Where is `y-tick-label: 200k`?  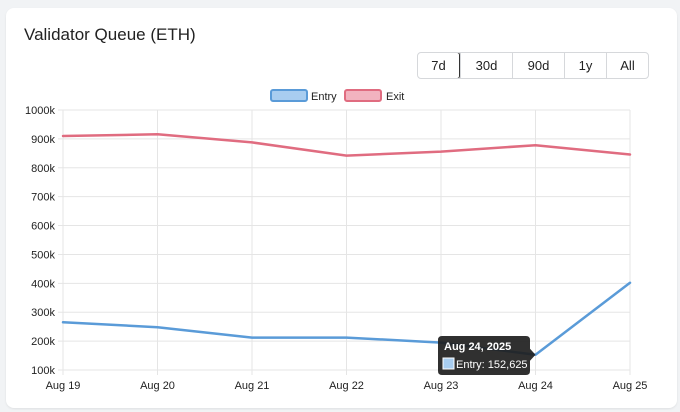
y-tick-label: 200k is located at coordinates (43, 342).